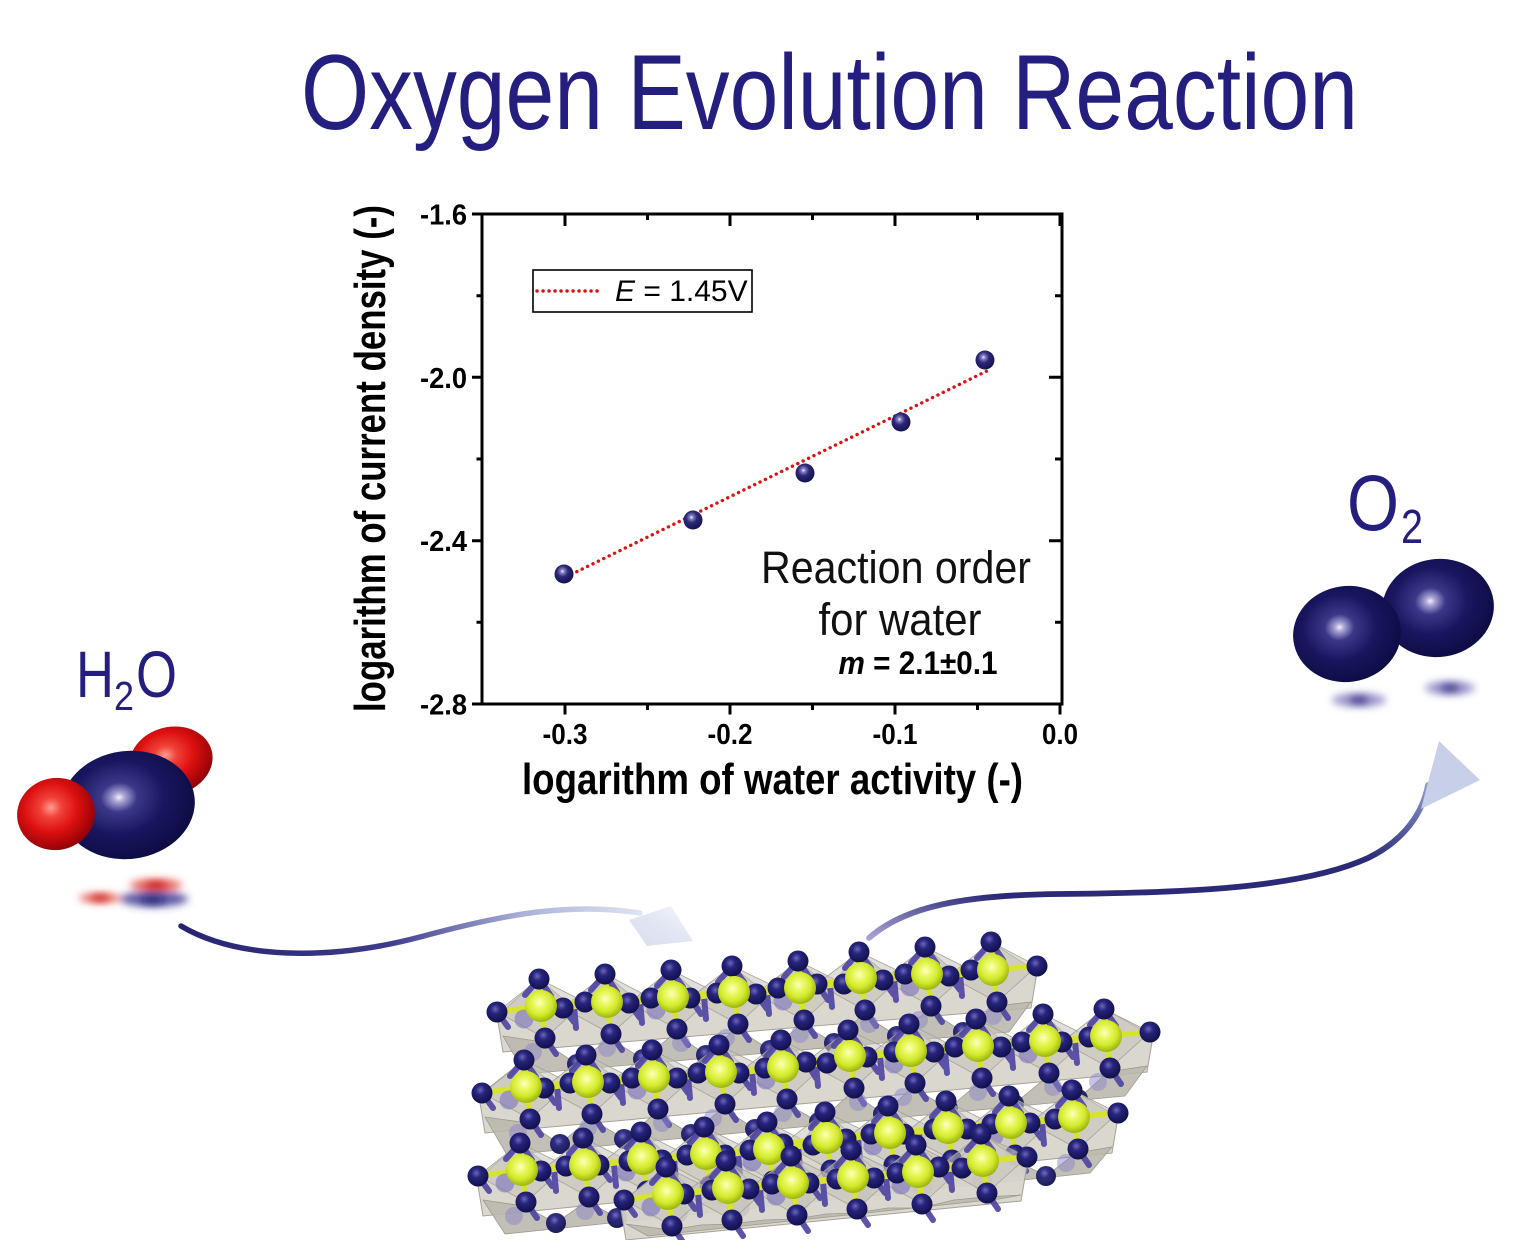 Image resolution: width=1514 pixels, height=1245 pixels. What do you see at coordinates (565, 735) in the screenshot?
I see `svg-text: -0.3` at bounding box center [565, 735].